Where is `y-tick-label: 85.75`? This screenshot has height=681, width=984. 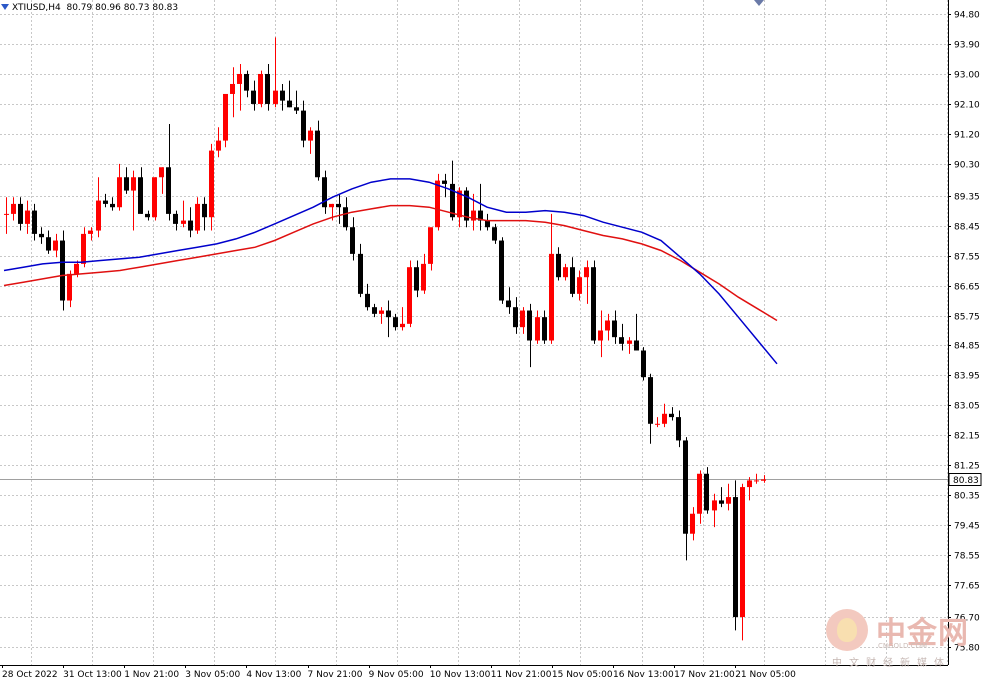 y-tick-label: 85.75 is located at coordinates (967, 318).